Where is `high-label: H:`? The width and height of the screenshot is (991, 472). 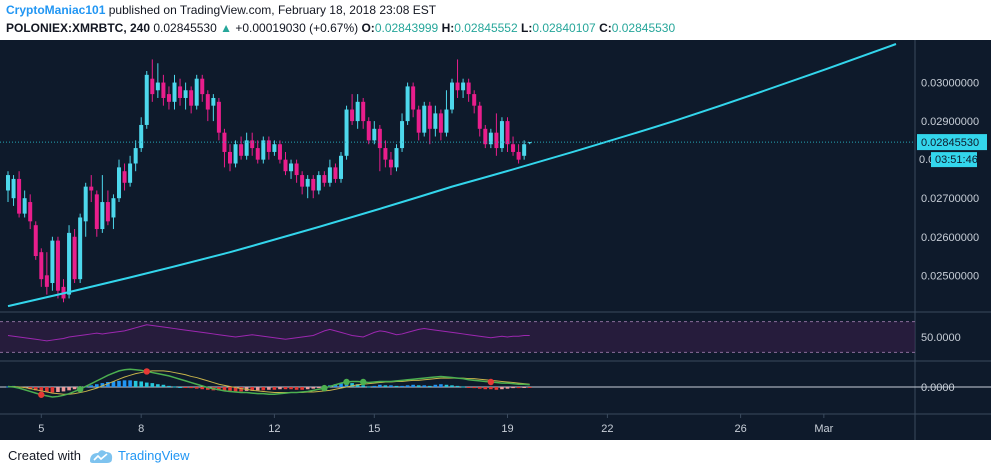
high-label: H: is located at coordinates (448, 28).